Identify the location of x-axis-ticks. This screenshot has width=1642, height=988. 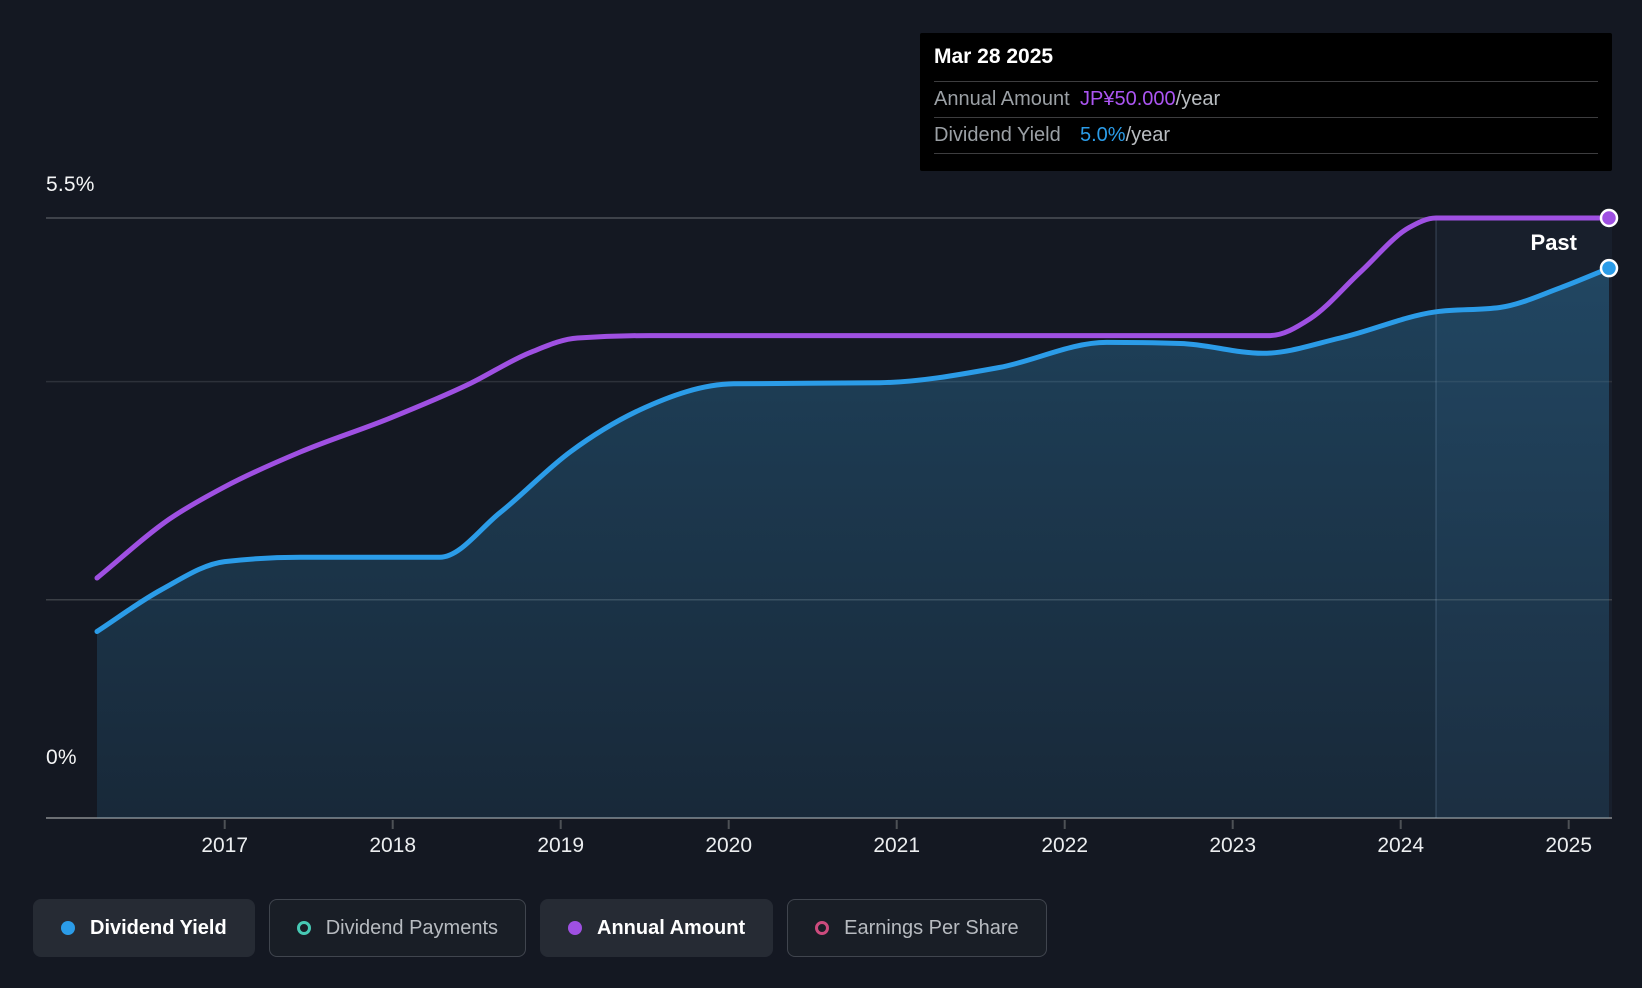
(896, 824).